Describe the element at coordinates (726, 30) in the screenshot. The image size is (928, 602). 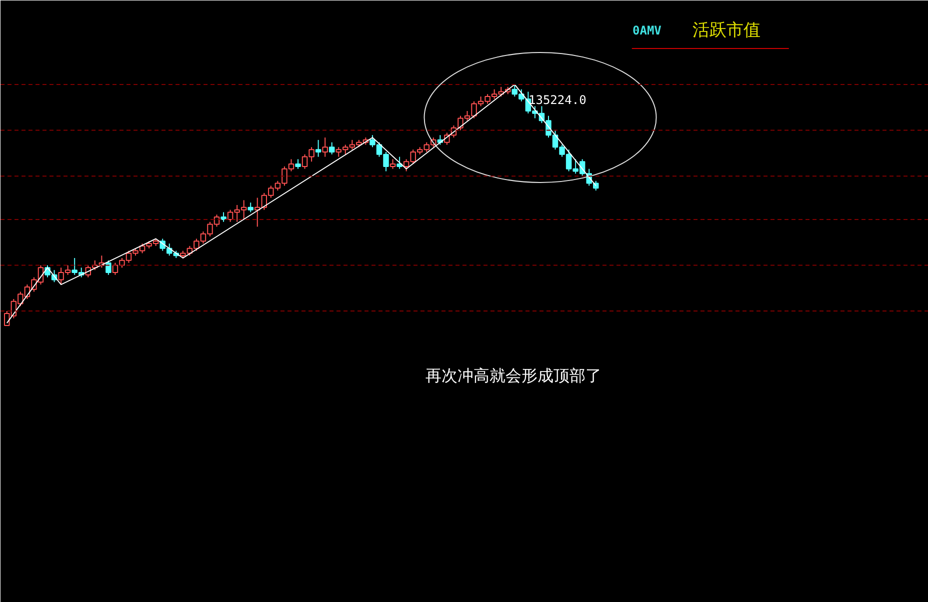
I see `text: 活跃市值` at that location.